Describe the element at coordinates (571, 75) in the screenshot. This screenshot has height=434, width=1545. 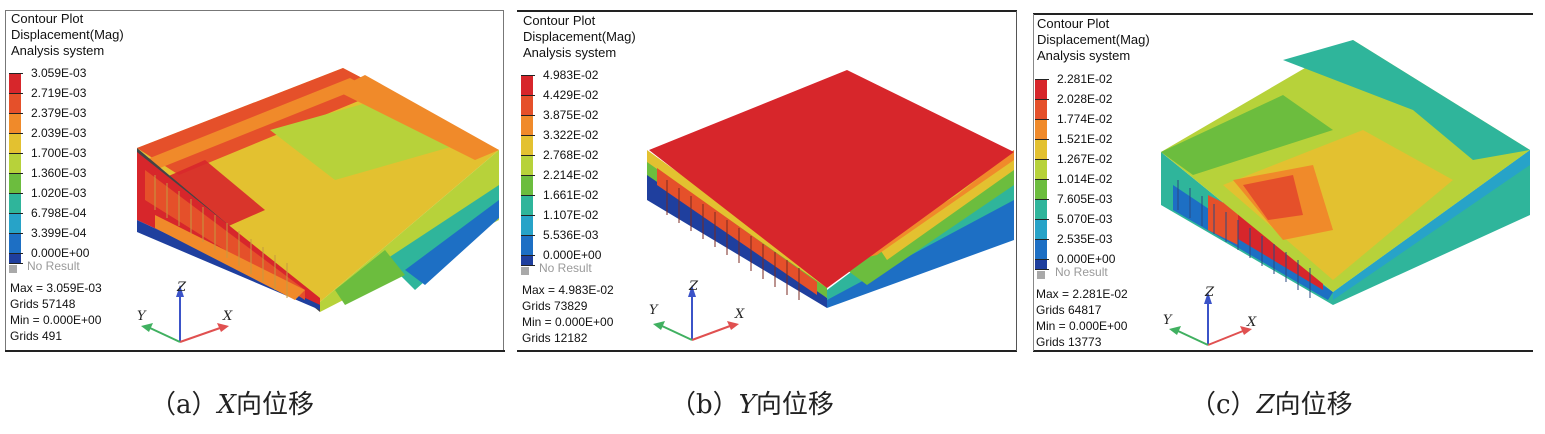
I see `legend-label: 4.983E-02` at that location.